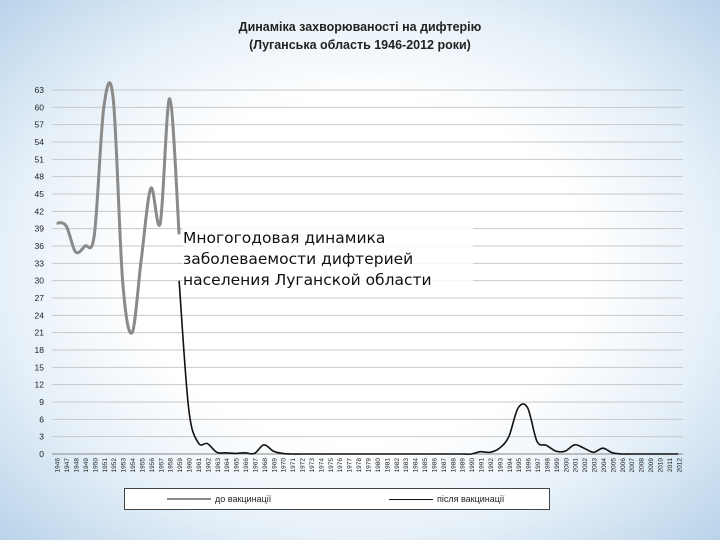 The height and width of the screenshot is (540, 720). What do you see at coordinates (95, 465) in the screenshot?
I see `x-tick-label: 1950` at bounding box center [95, 465].